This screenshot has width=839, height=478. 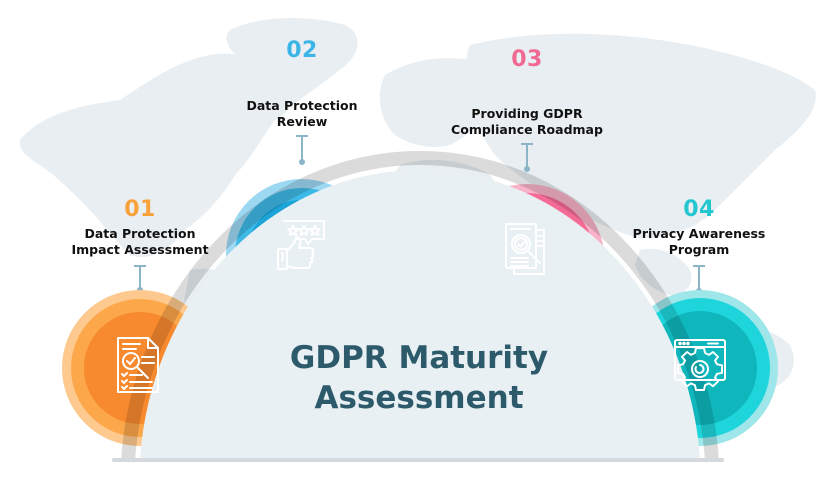 I want to click on title-line1: GDPR Maturity, so click(x=419, y=358).